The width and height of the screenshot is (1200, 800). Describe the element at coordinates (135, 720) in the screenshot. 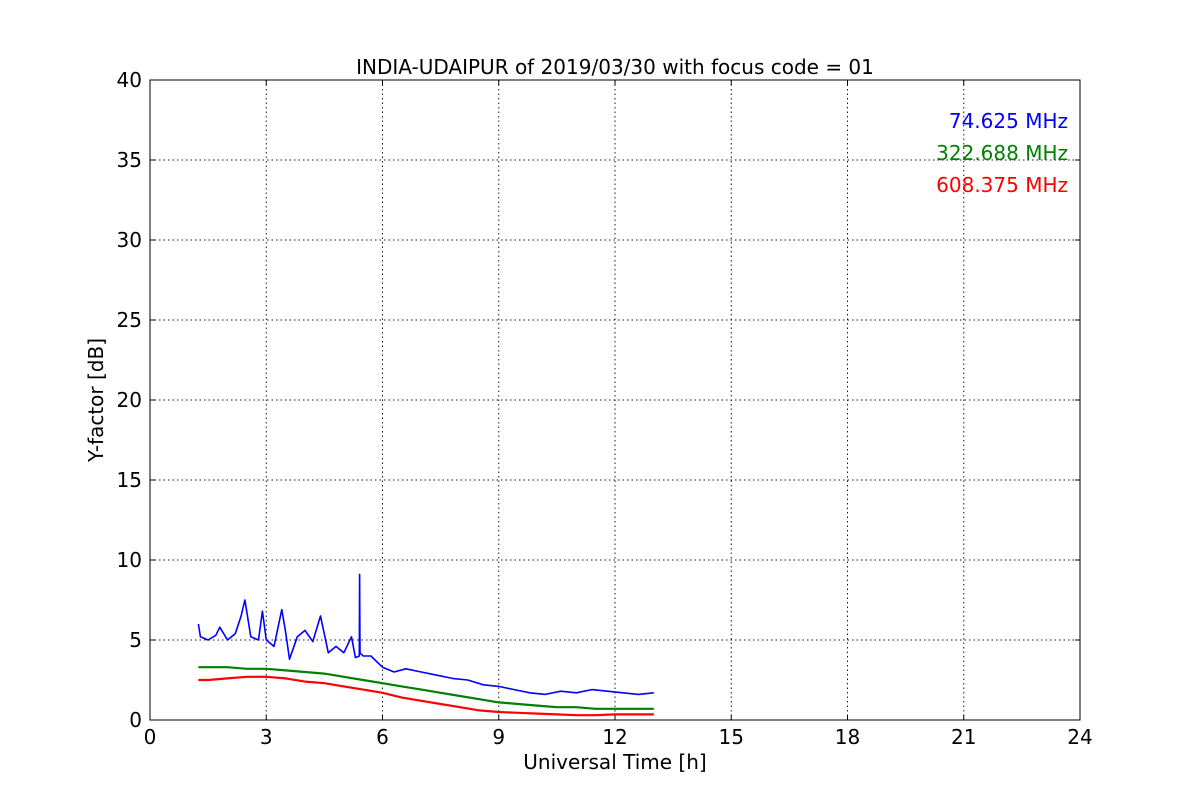

I see `y-tick-label: 0` at that location.